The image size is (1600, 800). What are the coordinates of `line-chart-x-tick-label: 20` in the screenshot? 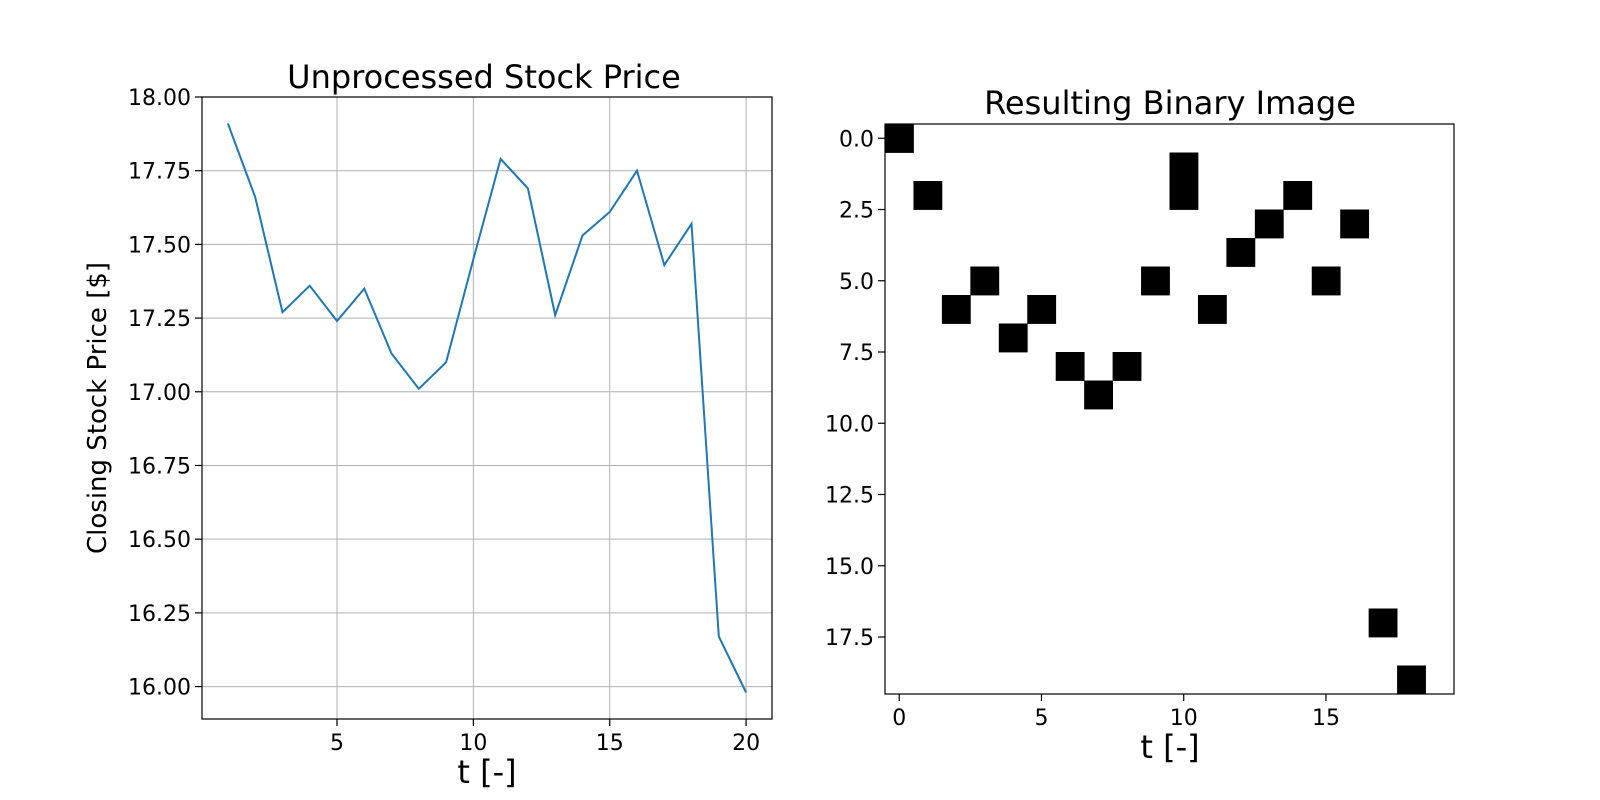 It's located at (746, 743).